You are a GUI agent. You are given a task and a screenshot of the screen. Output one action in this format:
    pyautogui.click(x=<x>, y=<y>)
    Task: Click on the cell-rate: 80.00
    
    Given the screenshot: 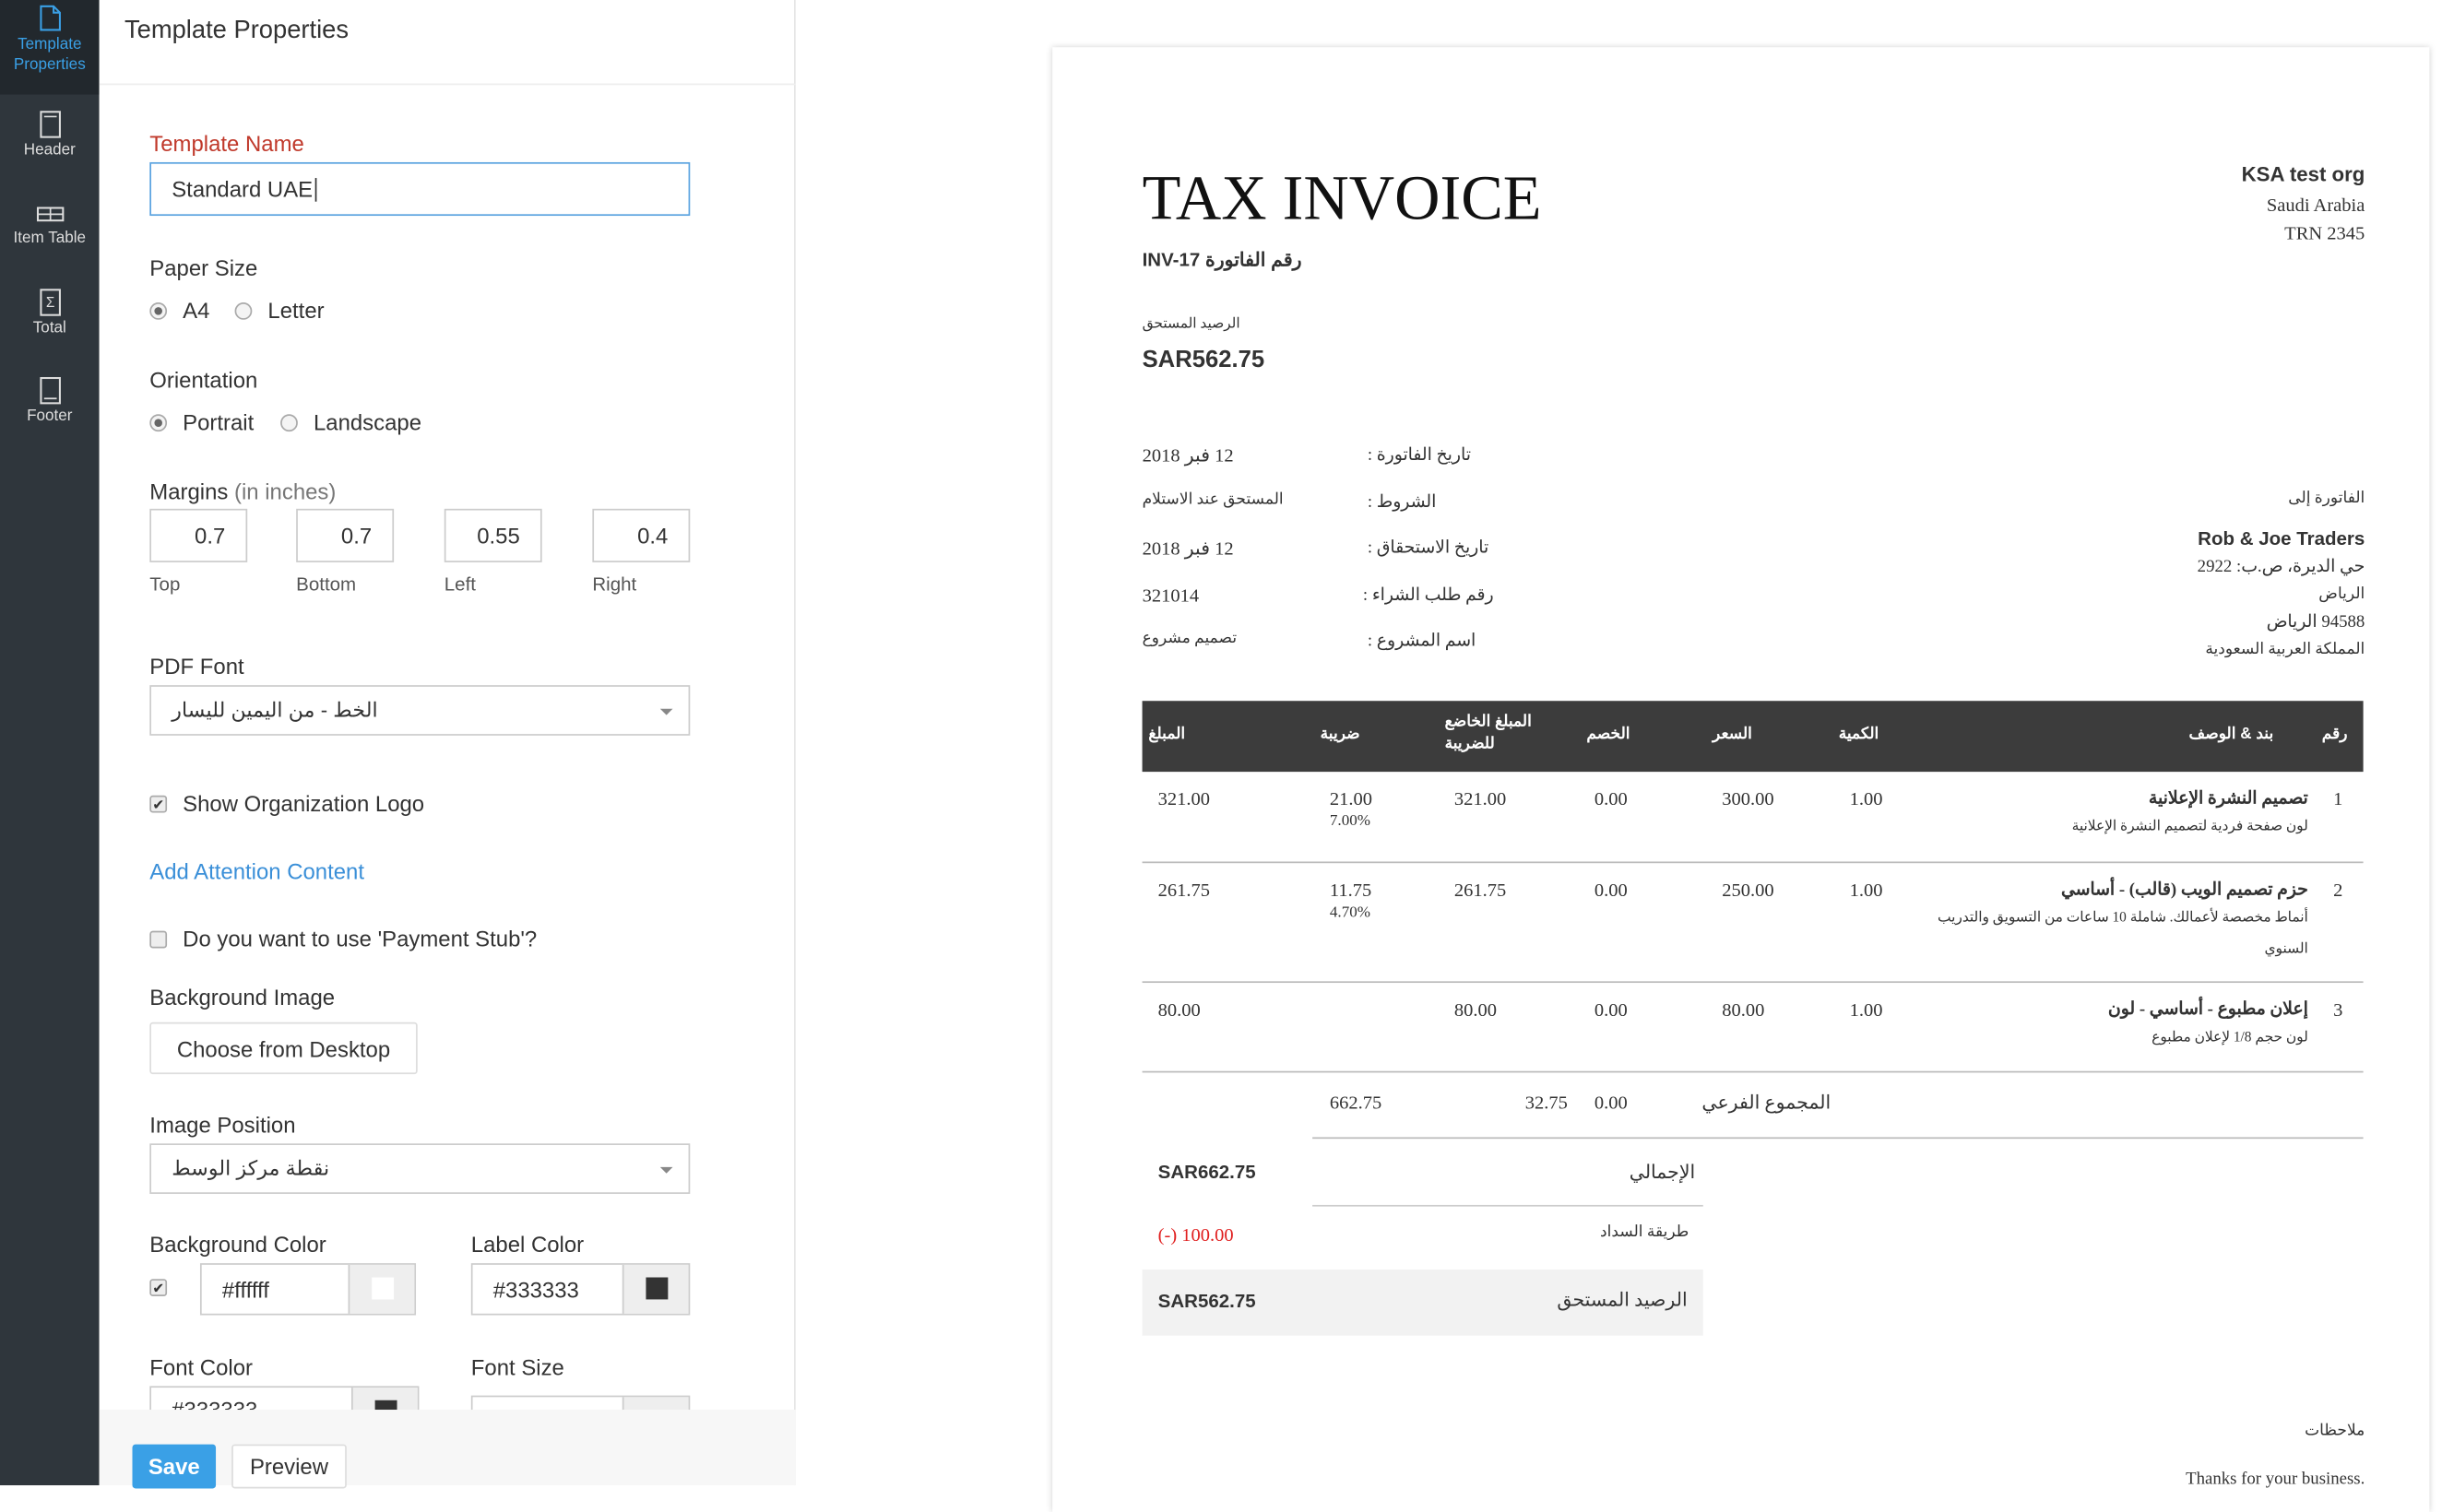 What is the action you would take?
    pyautogui.click(x=1744, y=1010)
    